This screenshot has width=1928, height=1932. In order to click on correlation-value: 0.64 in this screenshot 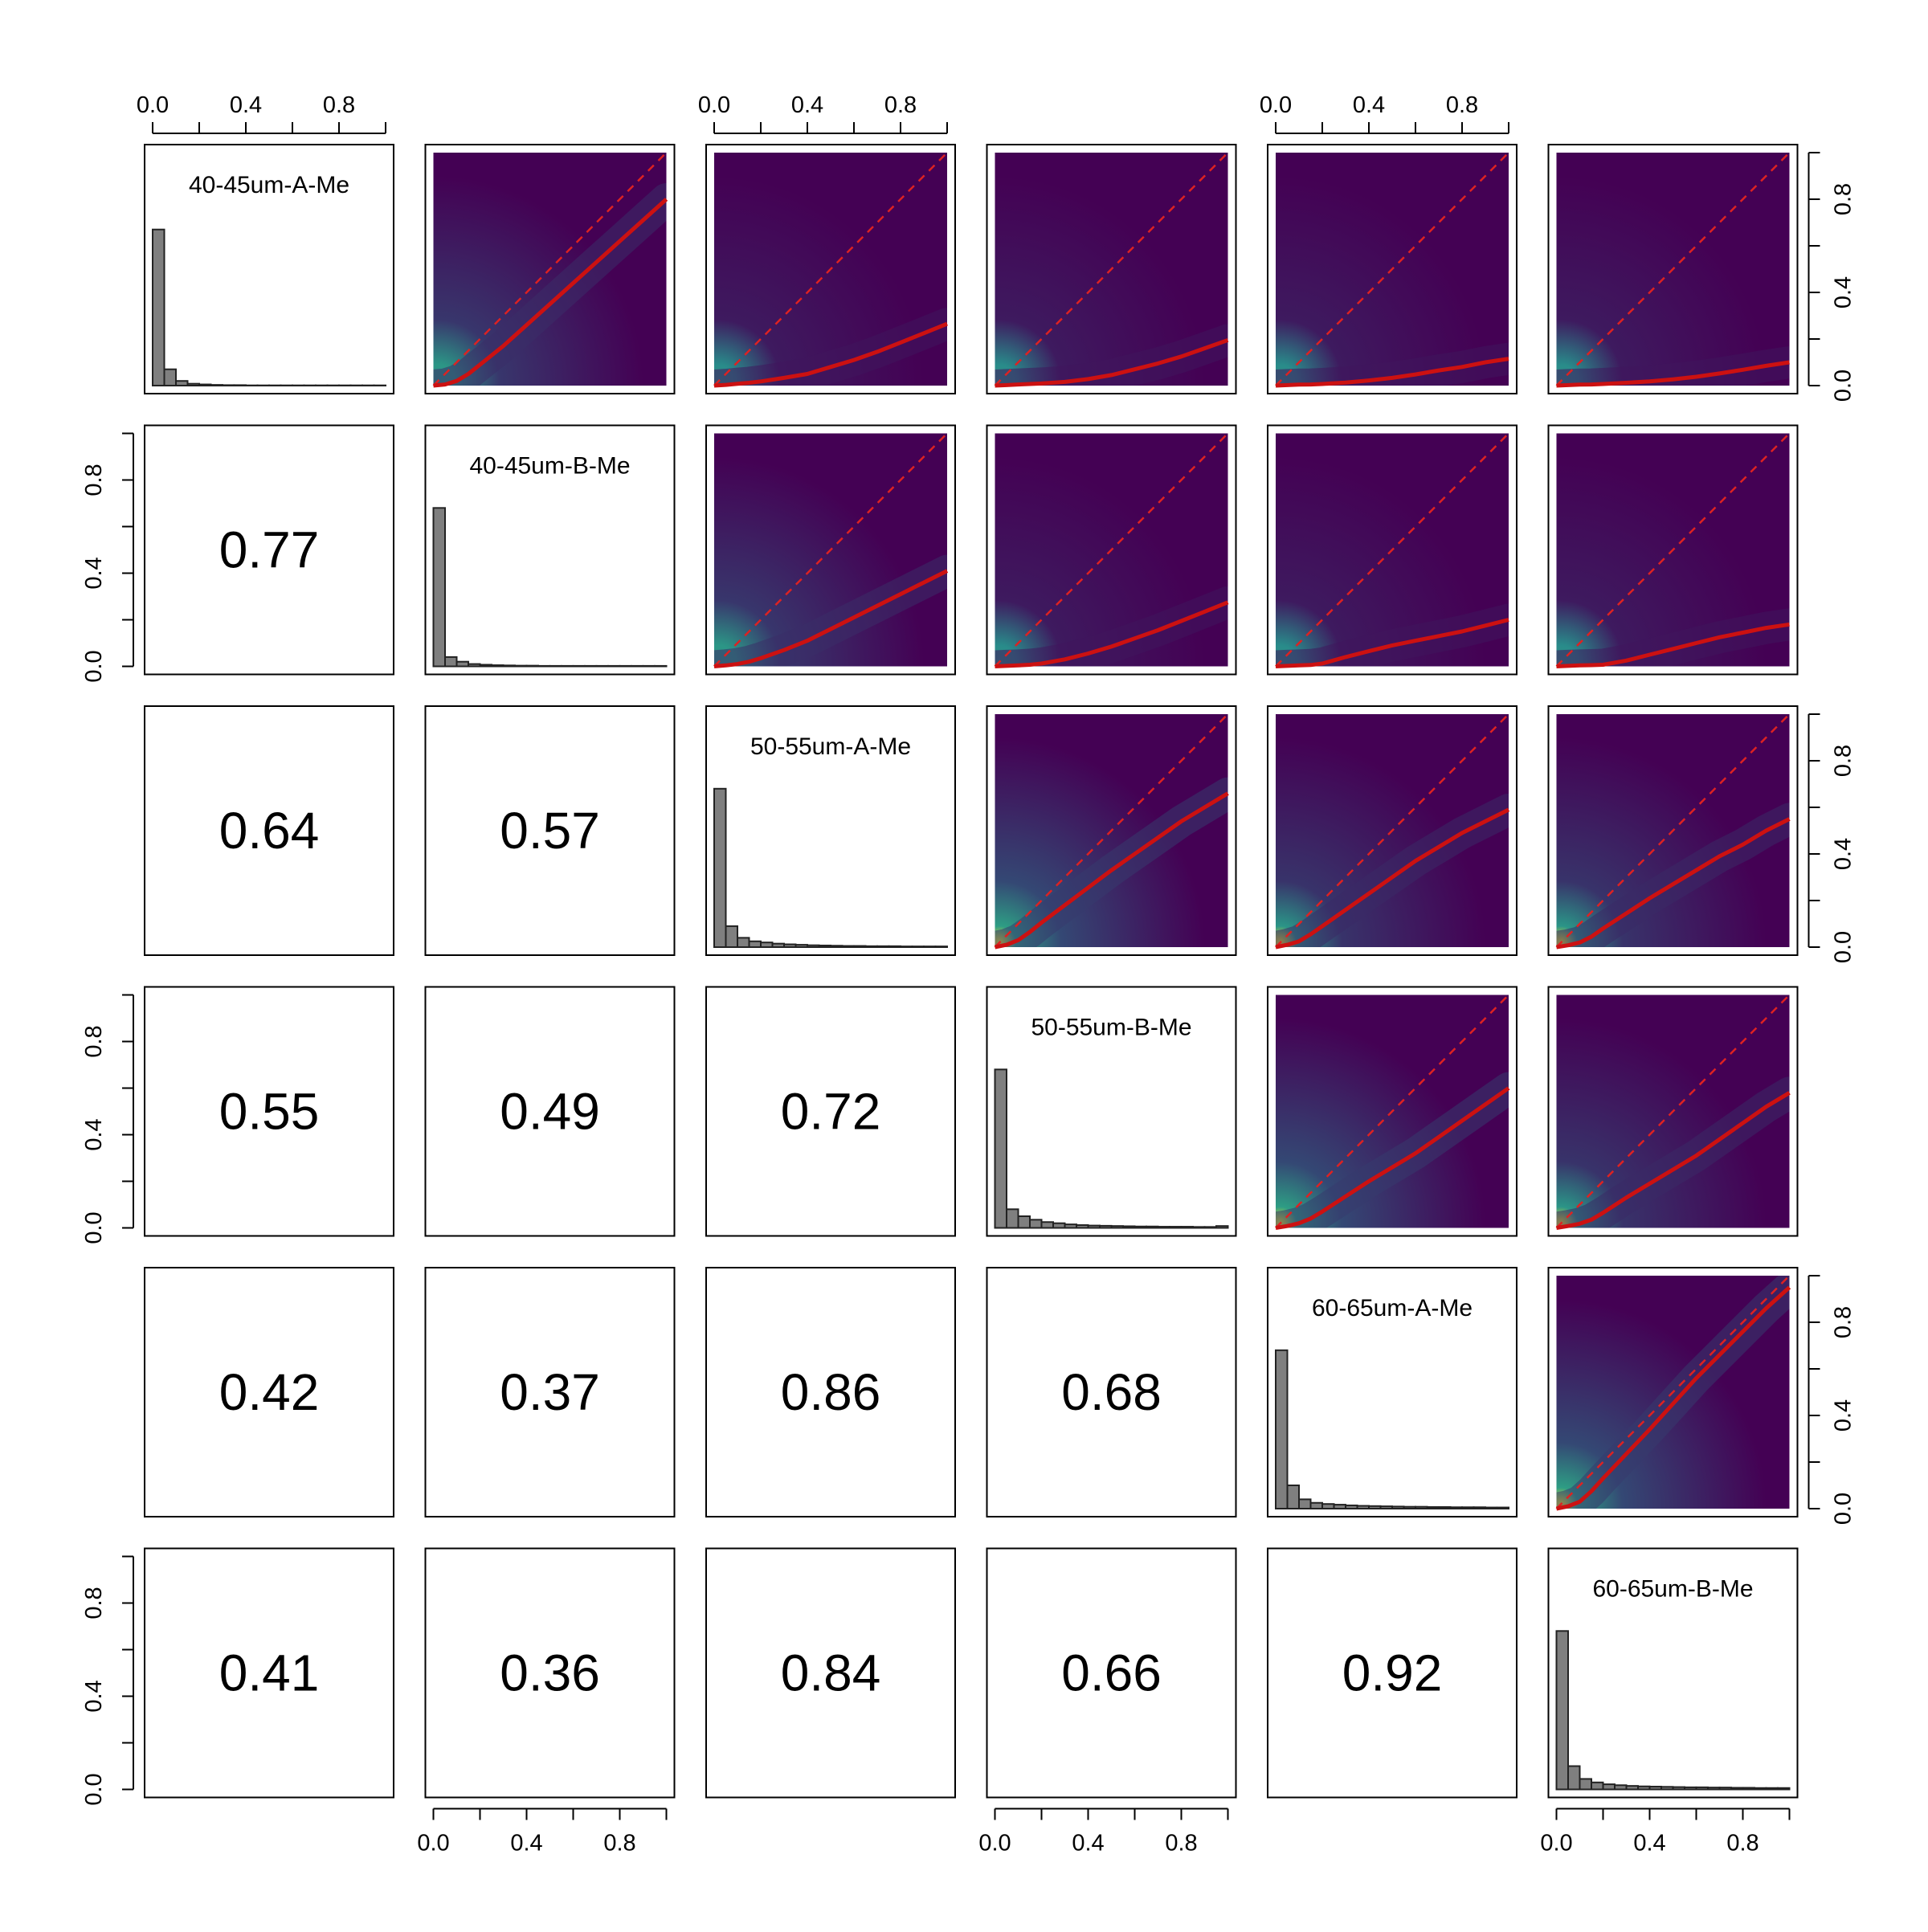, I will do `click(269, 831)`.